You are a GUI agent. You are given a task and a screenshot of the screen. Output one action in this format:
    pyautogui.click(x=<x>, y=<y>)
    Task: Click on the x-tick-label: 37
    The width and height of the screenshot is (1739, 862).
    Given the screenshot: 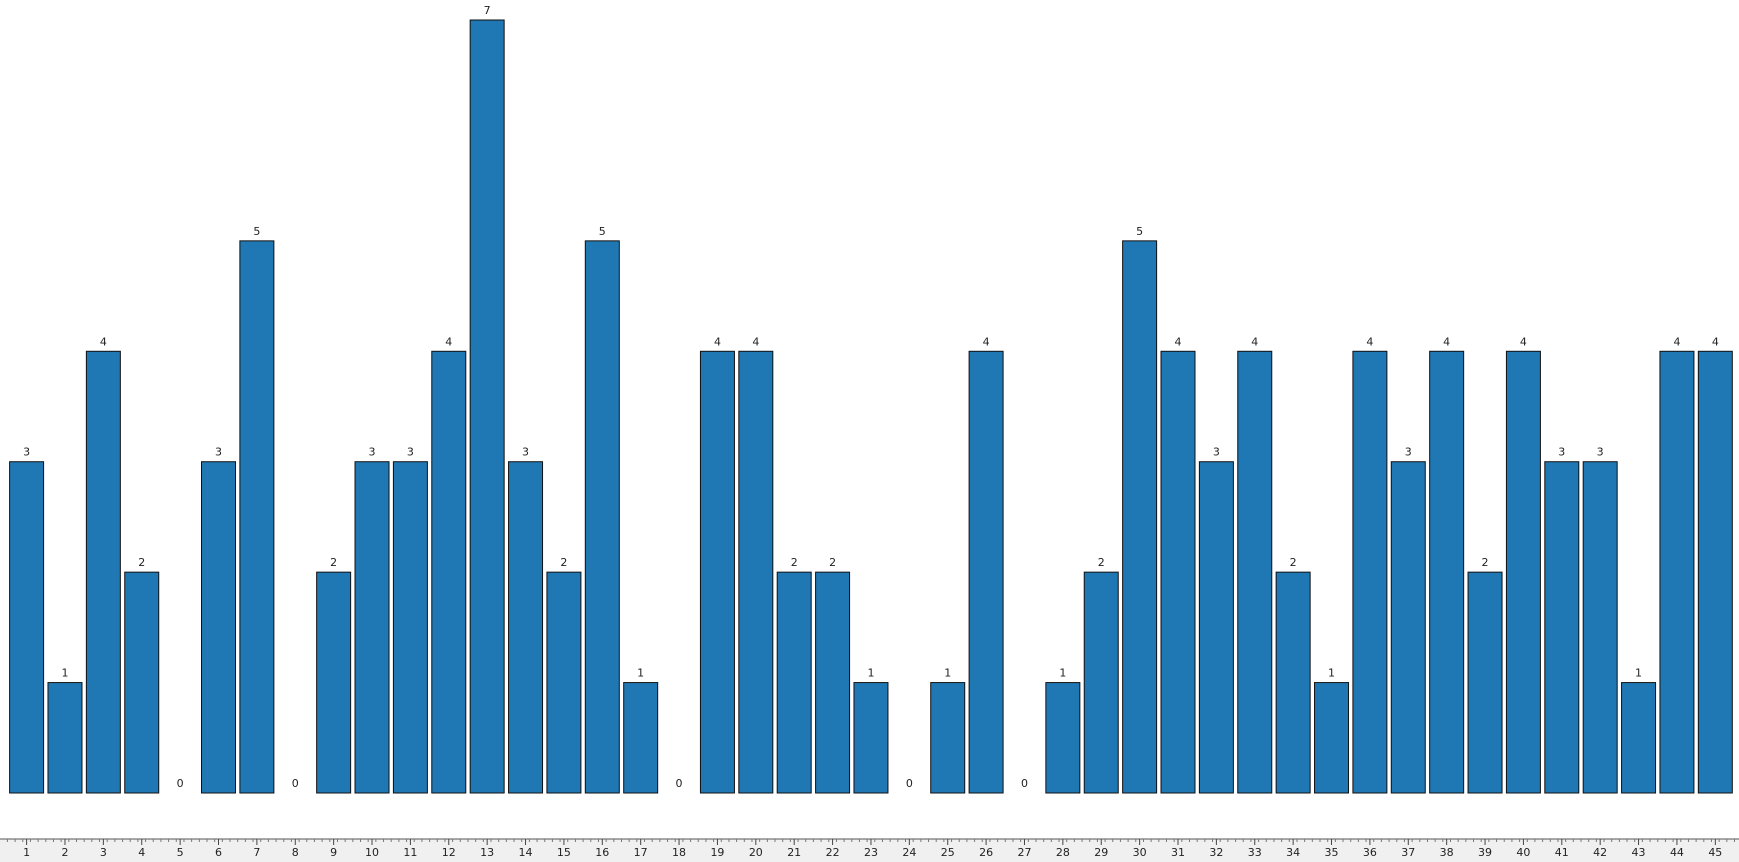 What is the action you would take?
    pyautogui.click(x=1408, y=852)
    